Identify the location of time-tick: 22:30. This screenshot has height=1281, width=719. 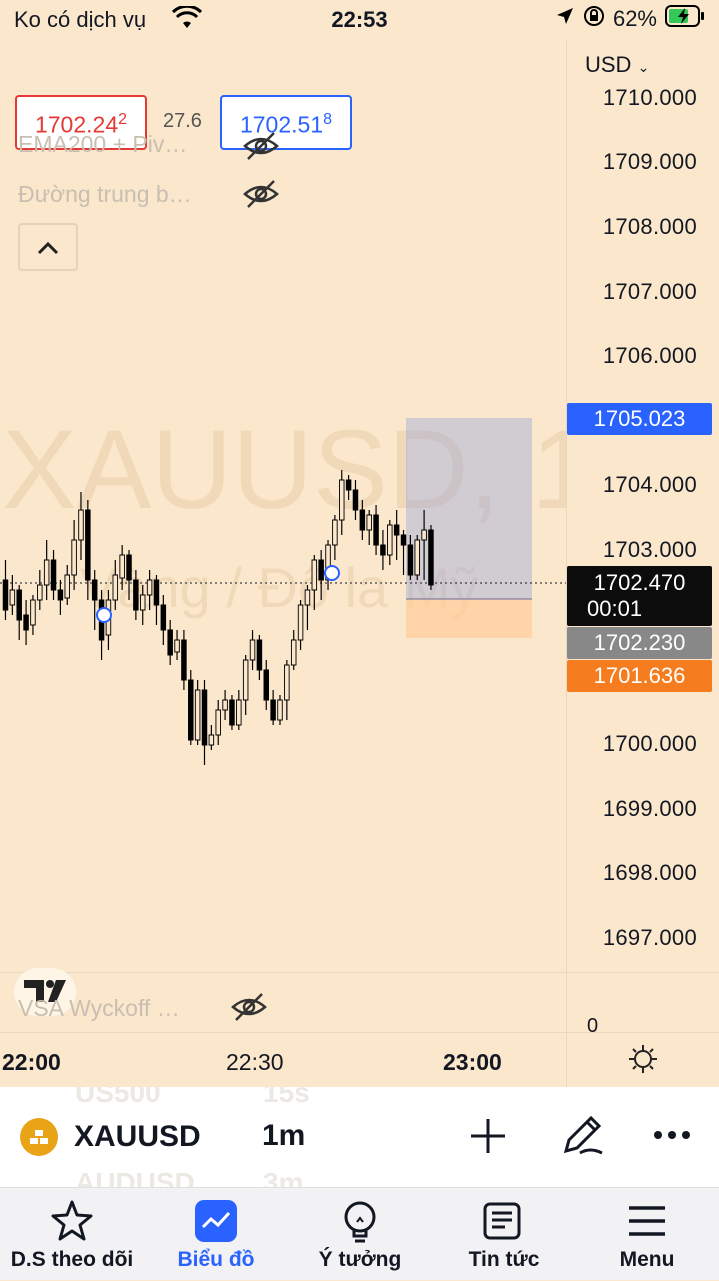
(255, 1062).